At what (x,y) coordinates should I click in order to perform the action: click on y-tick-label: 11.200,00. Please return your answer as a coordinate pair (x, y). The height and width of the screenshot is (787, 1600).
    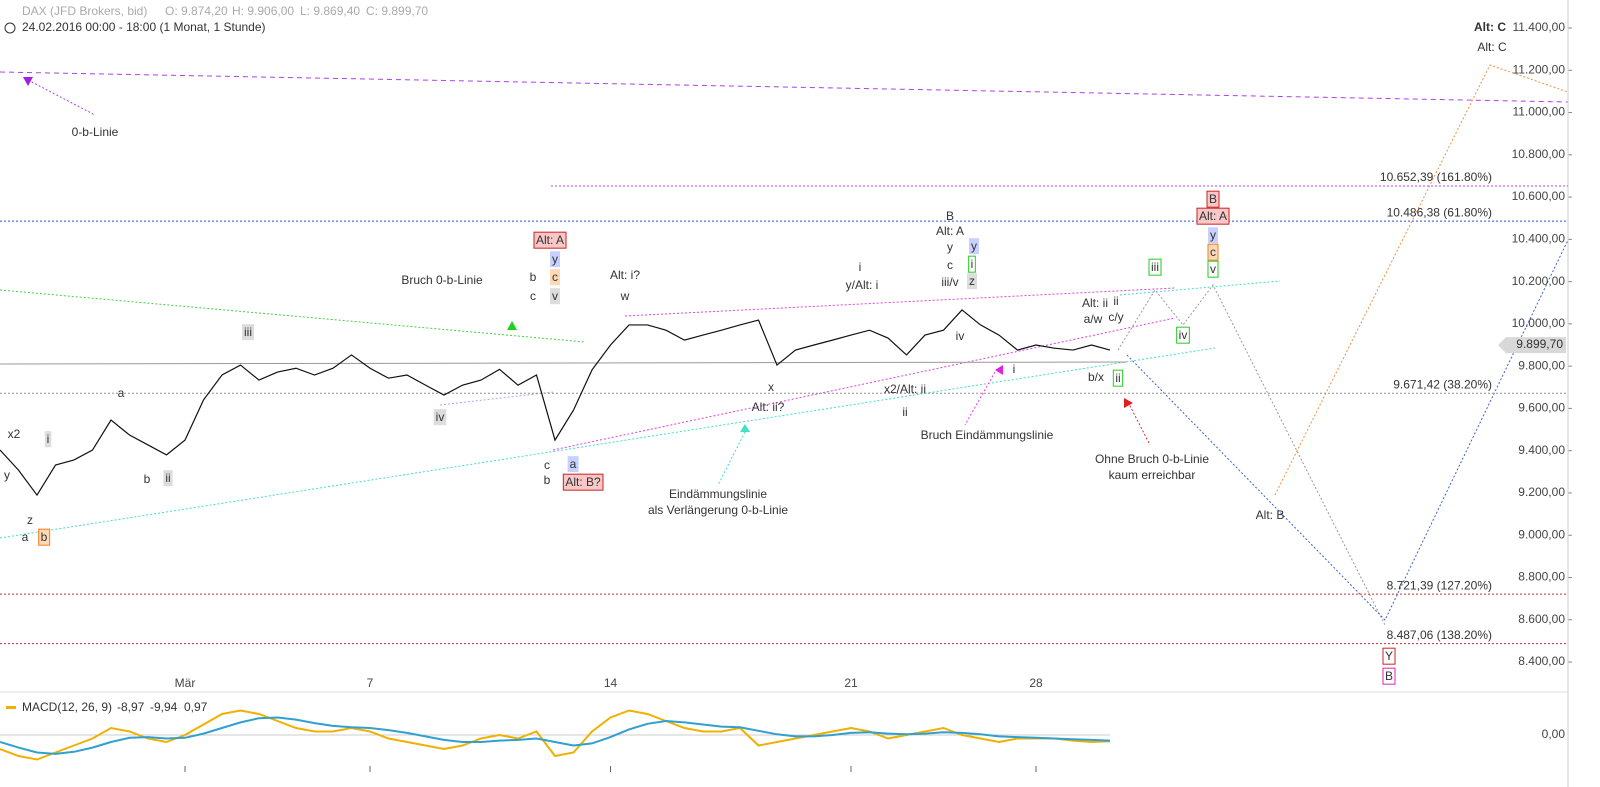
    Looking at the image, I should click on (1539, 69).